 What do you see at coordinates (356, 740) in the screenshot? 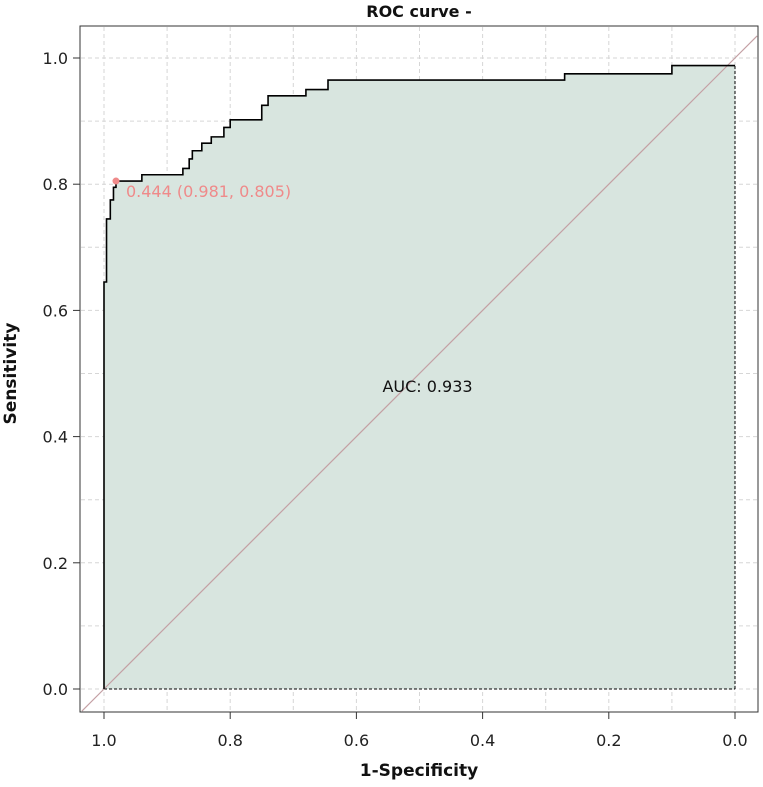
I see `x-tick-label: 0.6` at bounding box center [356, 740].